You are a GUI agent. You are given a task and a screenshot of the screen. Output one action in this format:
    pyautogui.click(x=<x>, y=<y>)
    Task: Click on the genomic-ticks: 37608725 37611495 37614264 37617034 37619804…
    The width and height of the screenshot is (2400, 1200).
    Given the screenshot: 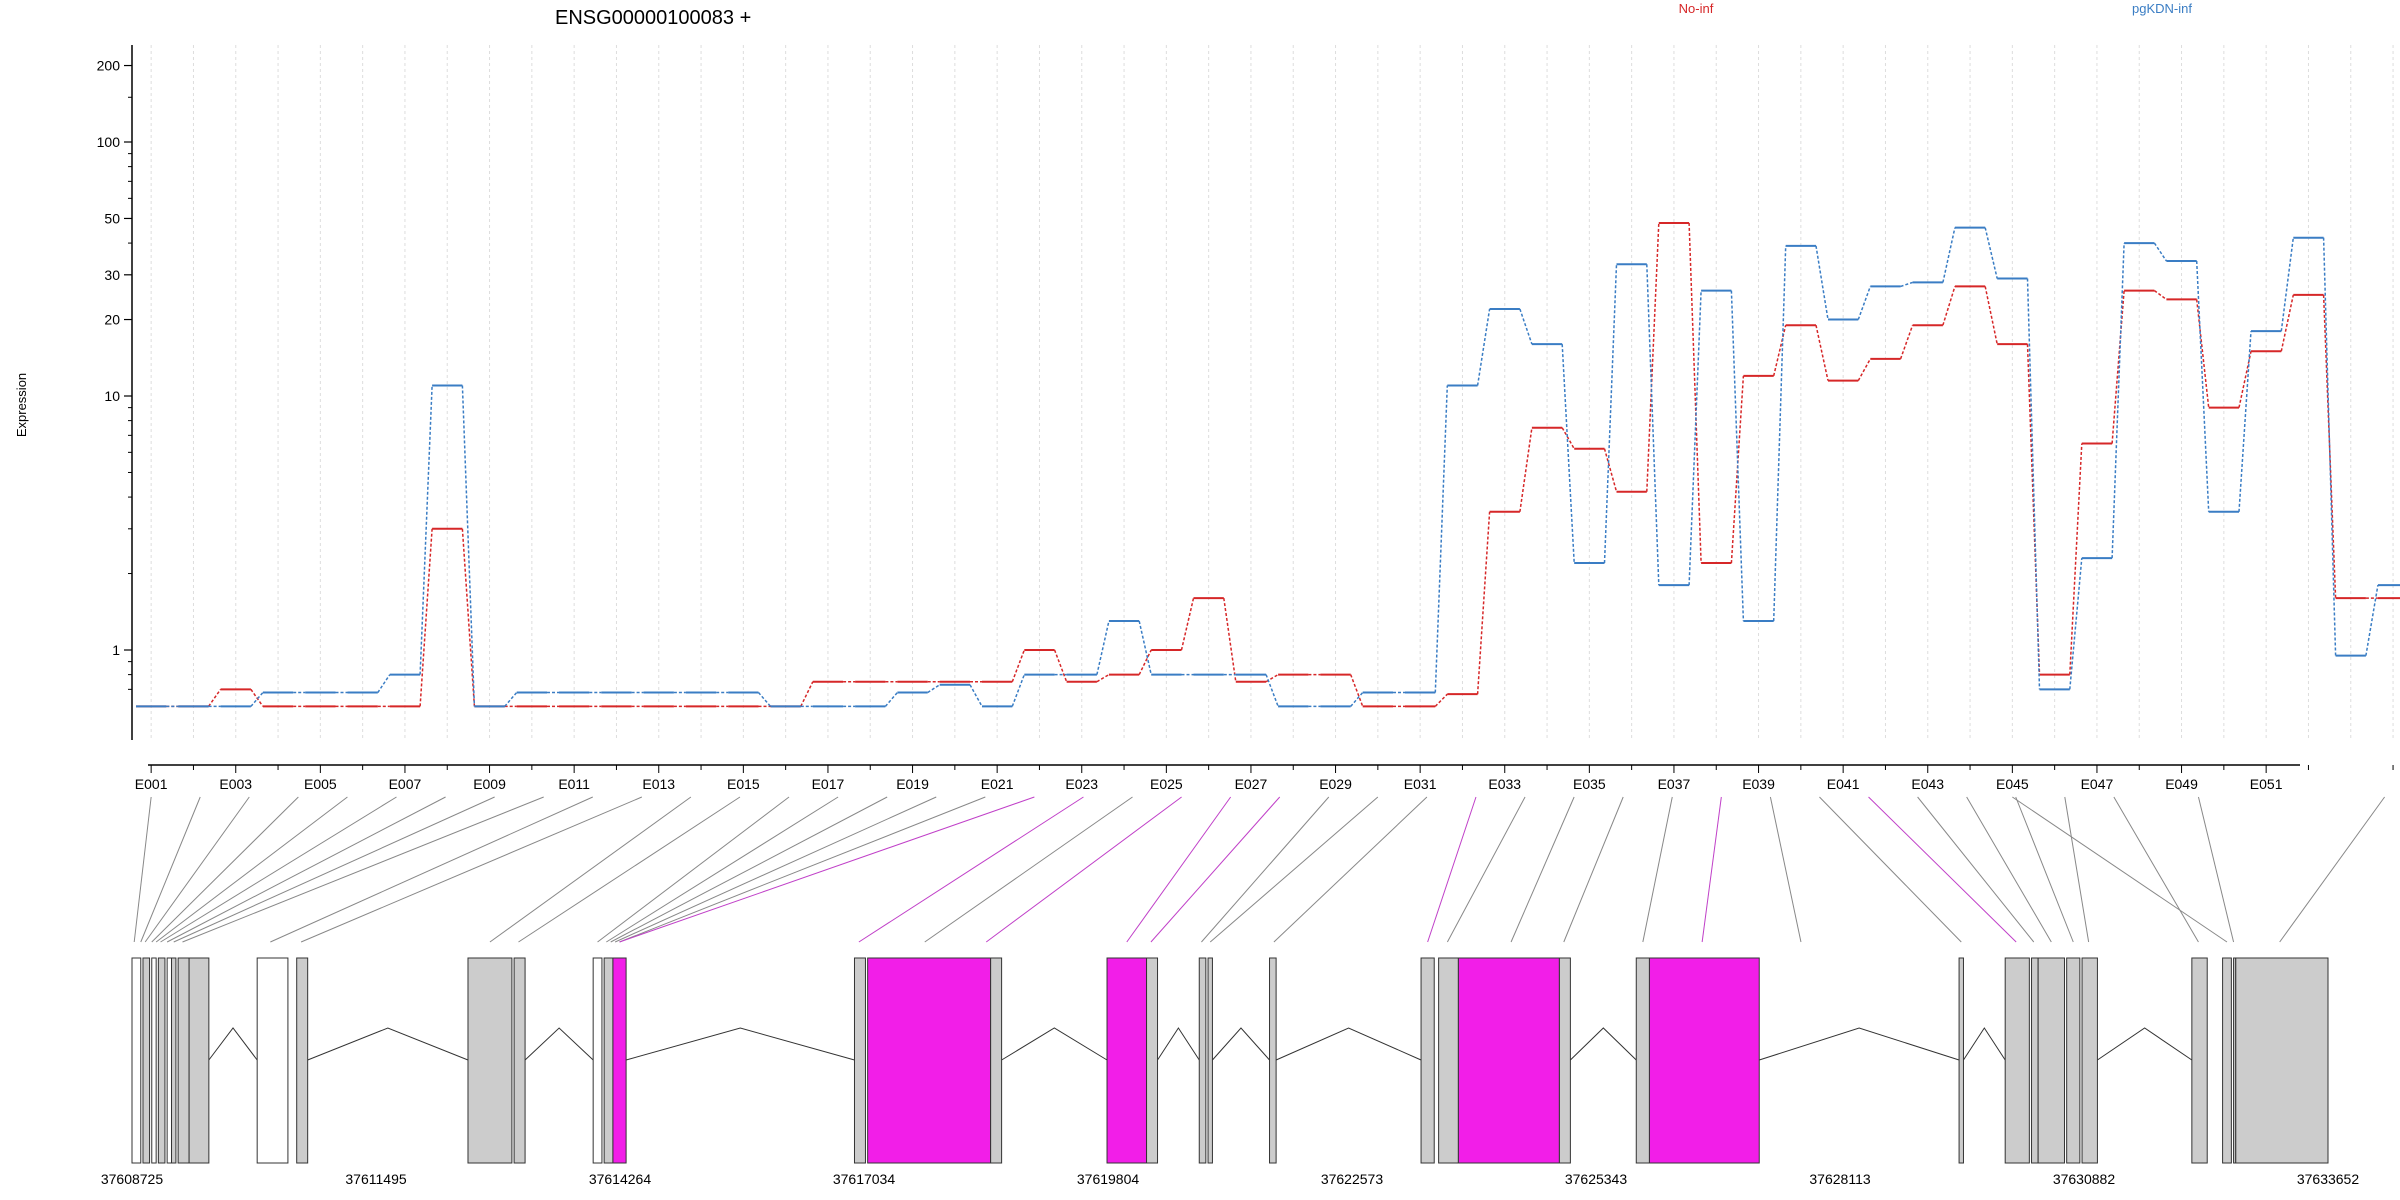 What is the action you would take?
    pyautogui.click(x=1230, y=1179)
    